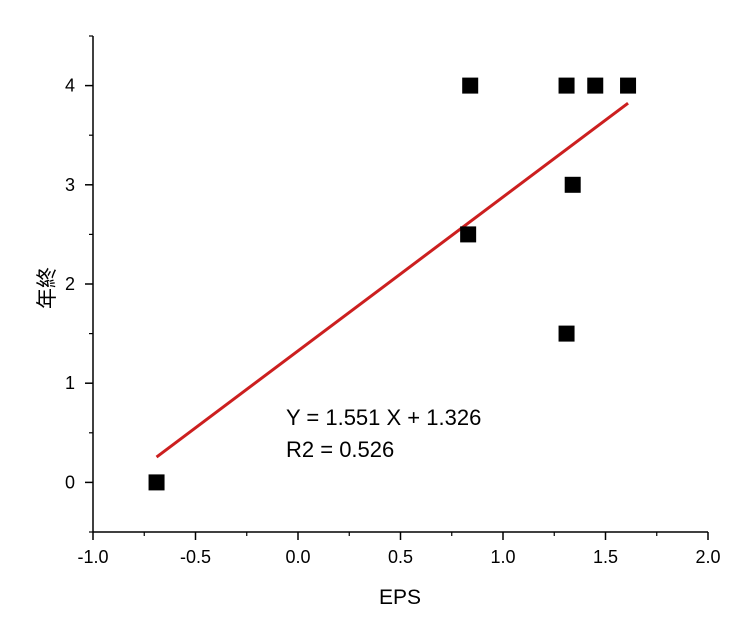  What do you see at coordinates (70, 86) in the screenshot?
I see `y-tick-label: 4` at bounding box center [70, 86].